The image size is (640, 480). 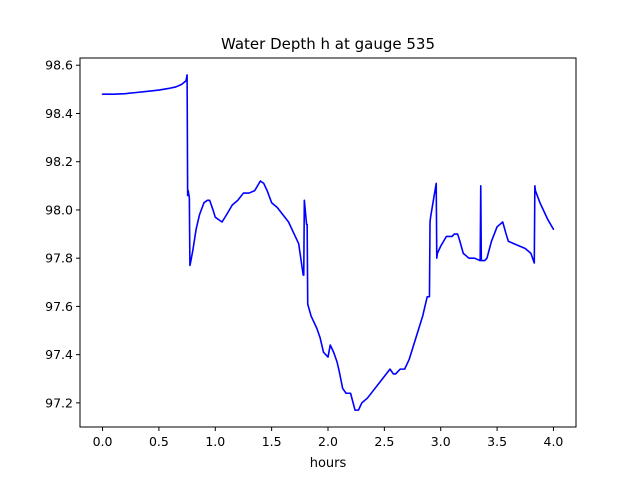 What do you see at coordinates (59, 209) in the screenshot?
I see `y-tick-label: 98.0` at bounding box center [59, 209].